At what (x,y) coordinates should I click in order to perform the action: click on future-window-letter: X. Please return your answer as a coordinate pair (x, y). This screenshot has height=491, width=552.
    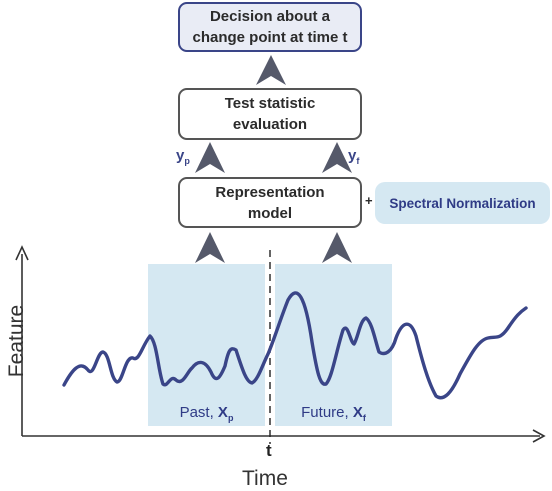
    Looking at the image, I should click on (357, 412).